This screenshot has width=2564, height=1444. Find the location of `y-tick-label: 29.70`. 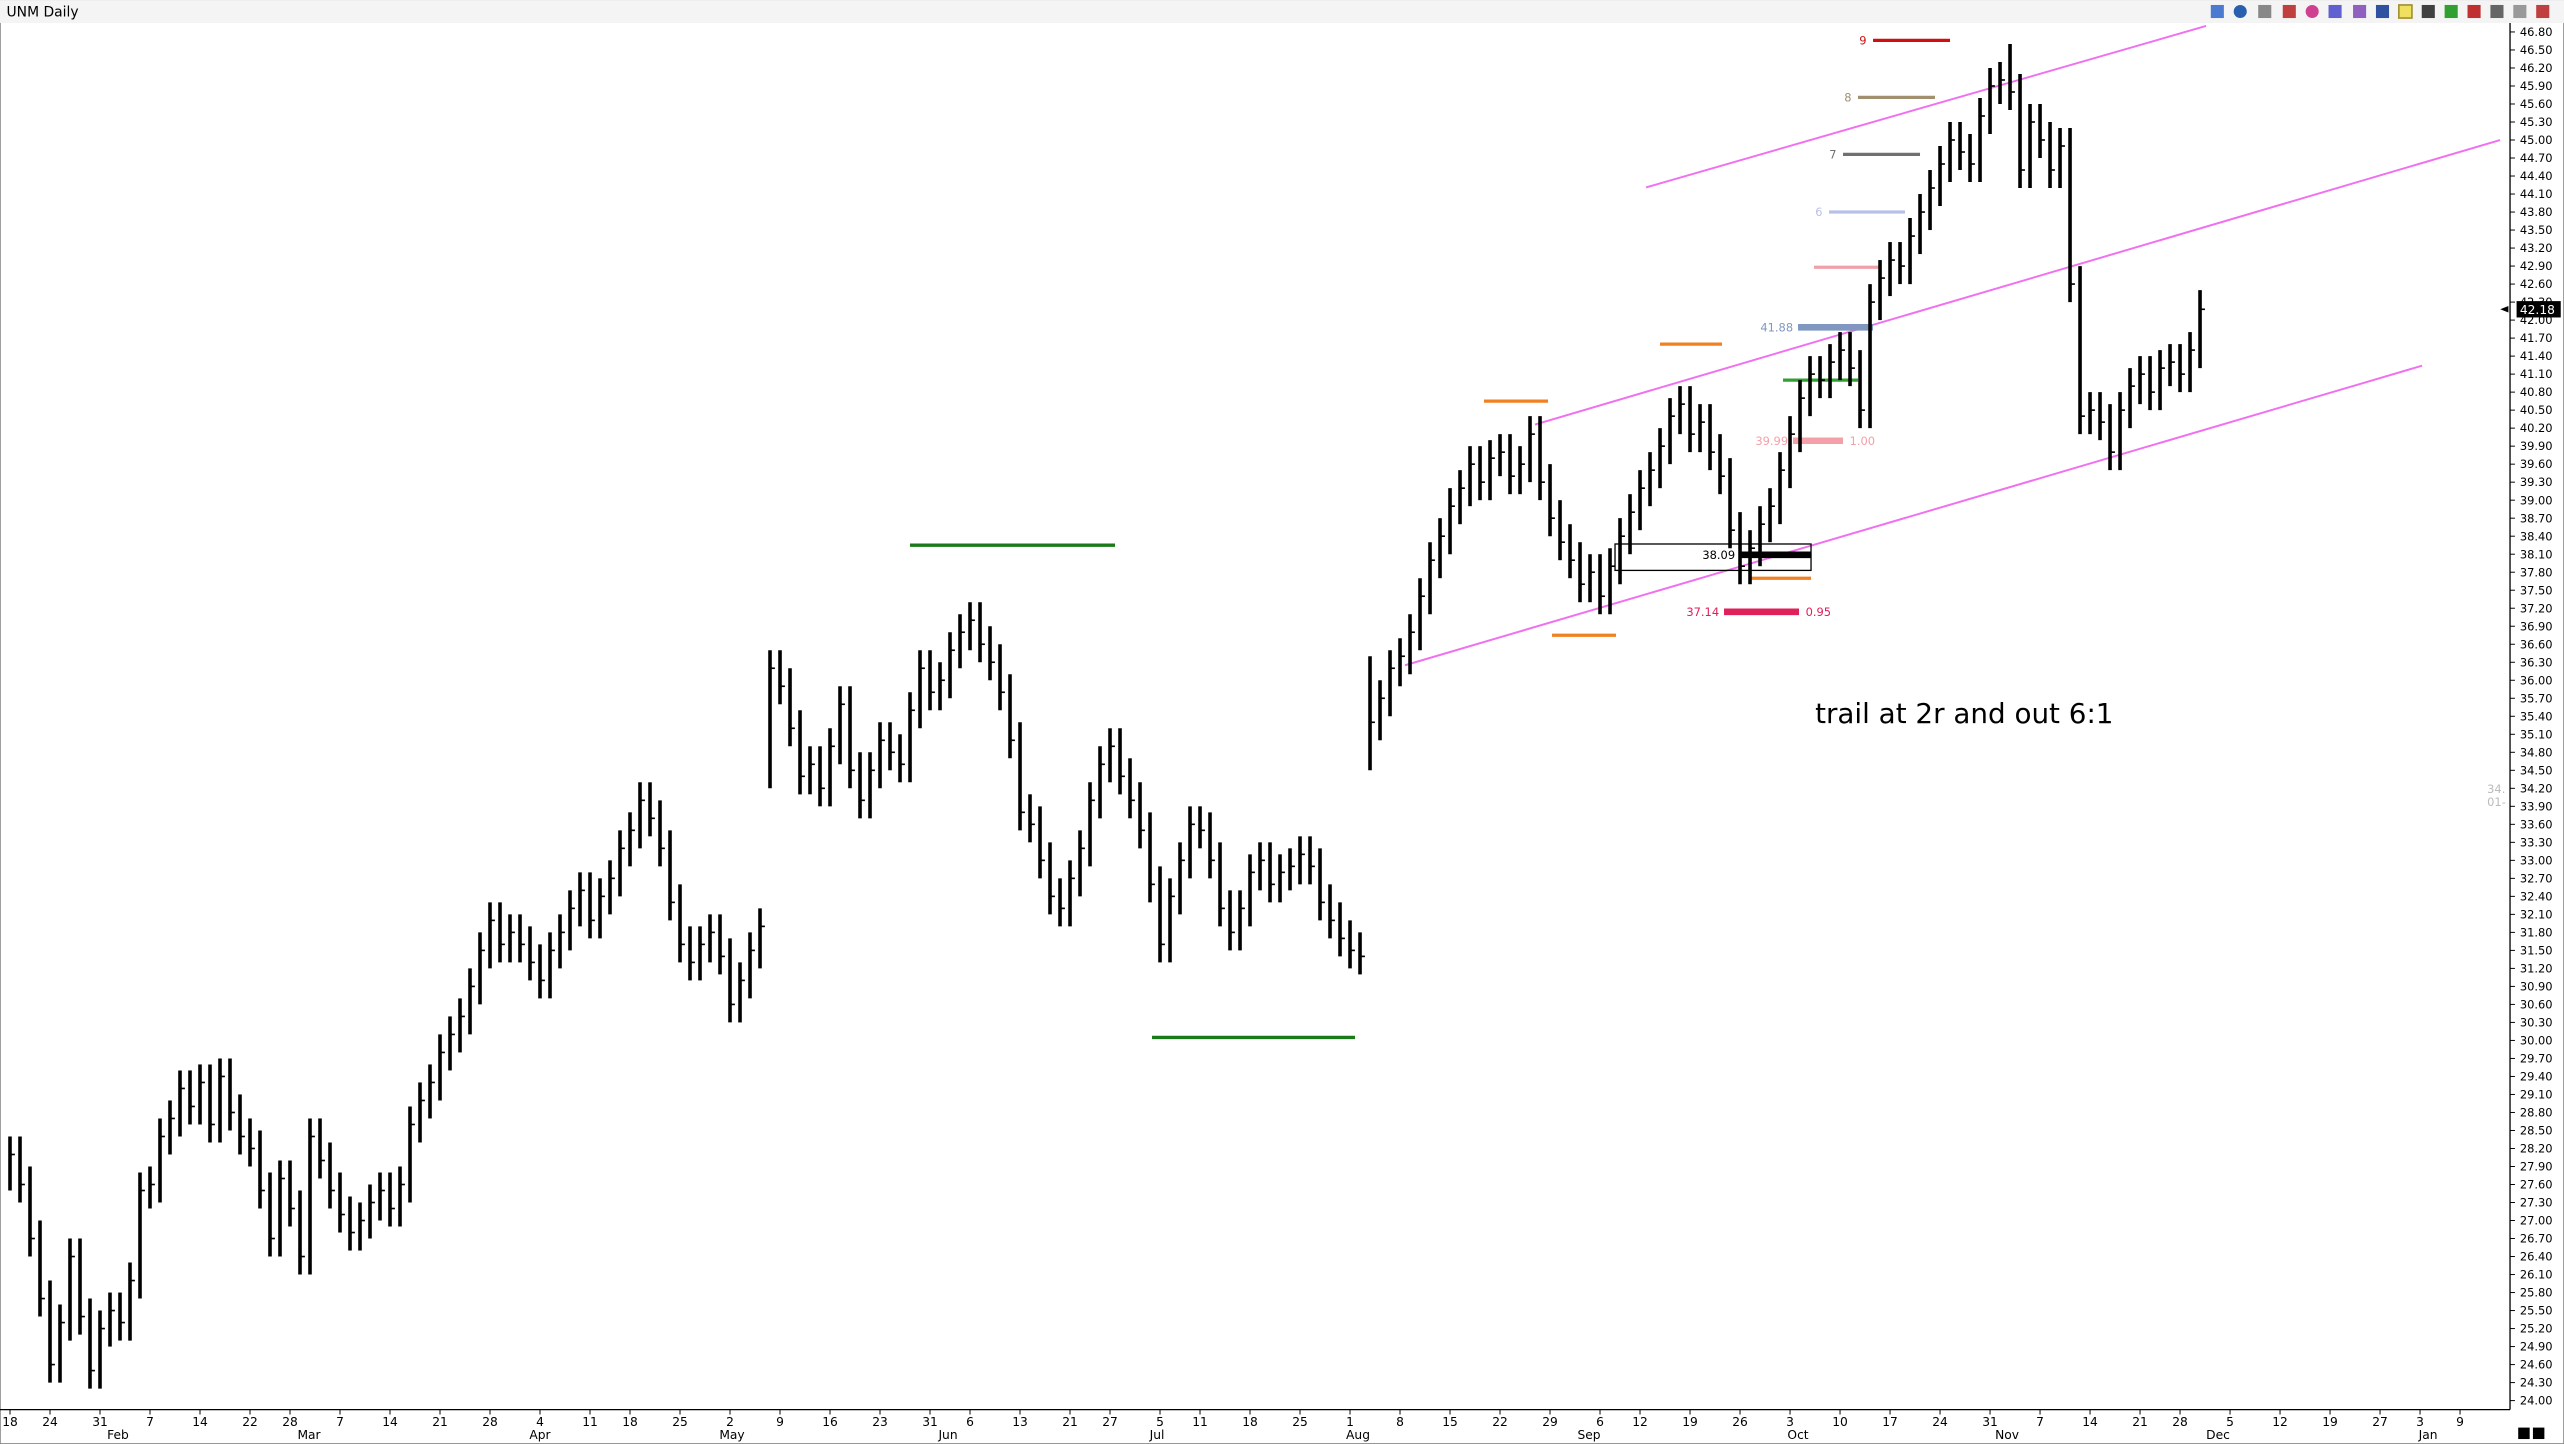

y-tick-label: 29.70 is located at coordinates (2536, 1059).